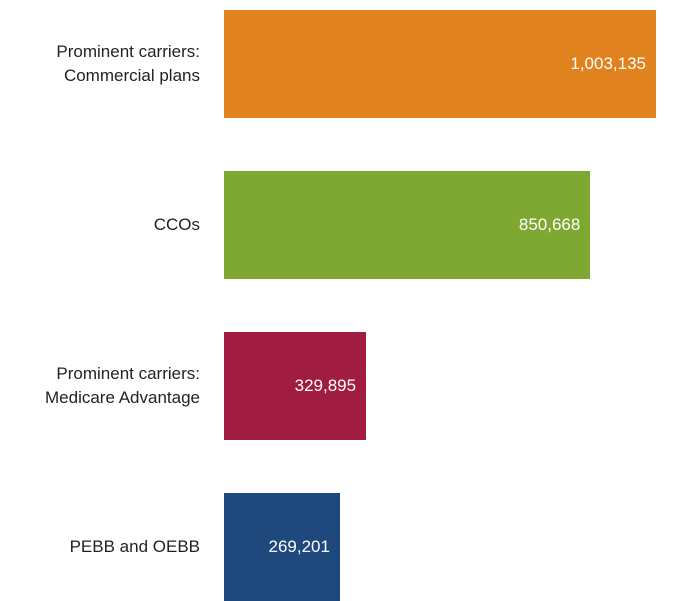 This screenshot has height=601, width=696. I want to click on category-label: Prominent carriers: Medicare Advantage, so click(122, 385).